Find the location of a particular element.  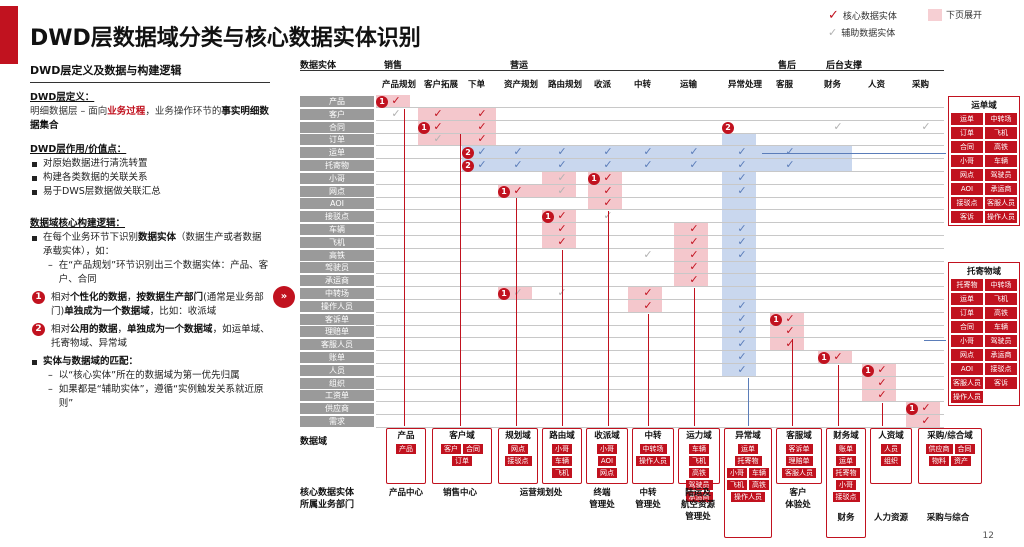

domain-entity: 客诉单 is located at coordinates (799, 449).